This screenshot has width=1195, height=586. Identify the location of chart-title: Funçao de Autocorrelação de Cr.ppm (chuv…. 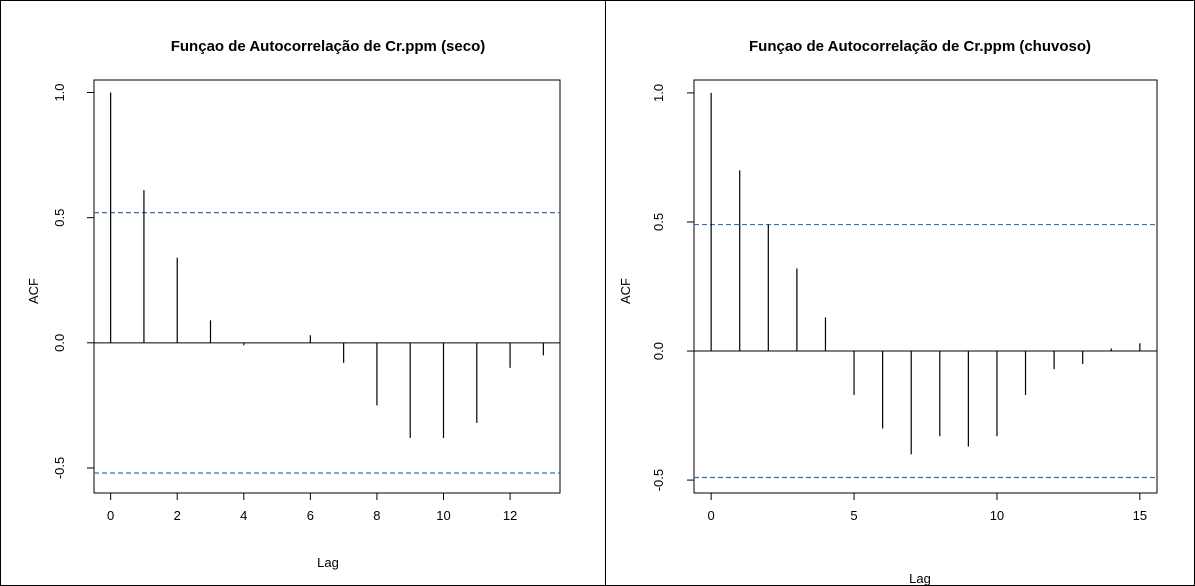
(920, 46).